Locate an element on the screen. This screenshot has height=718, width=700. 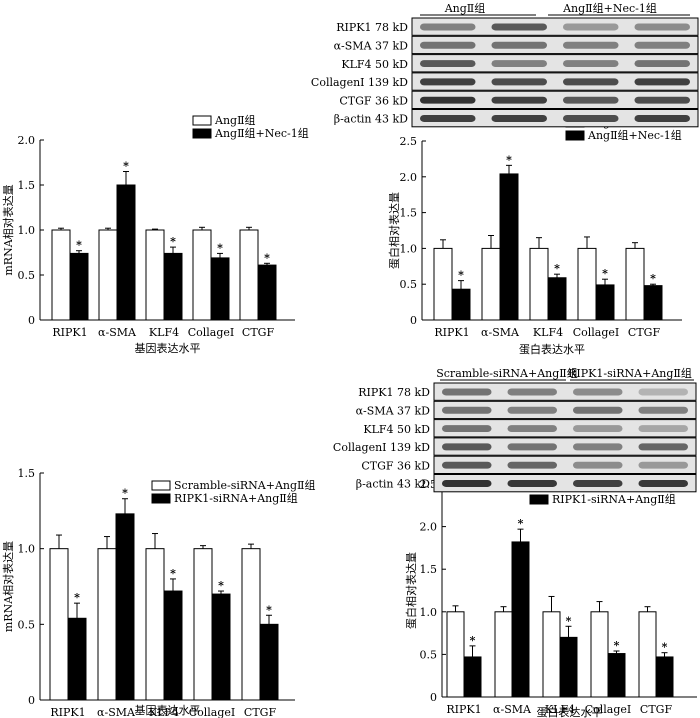
x-tick-label: RIPK1 is located at coordinates (67, 712).